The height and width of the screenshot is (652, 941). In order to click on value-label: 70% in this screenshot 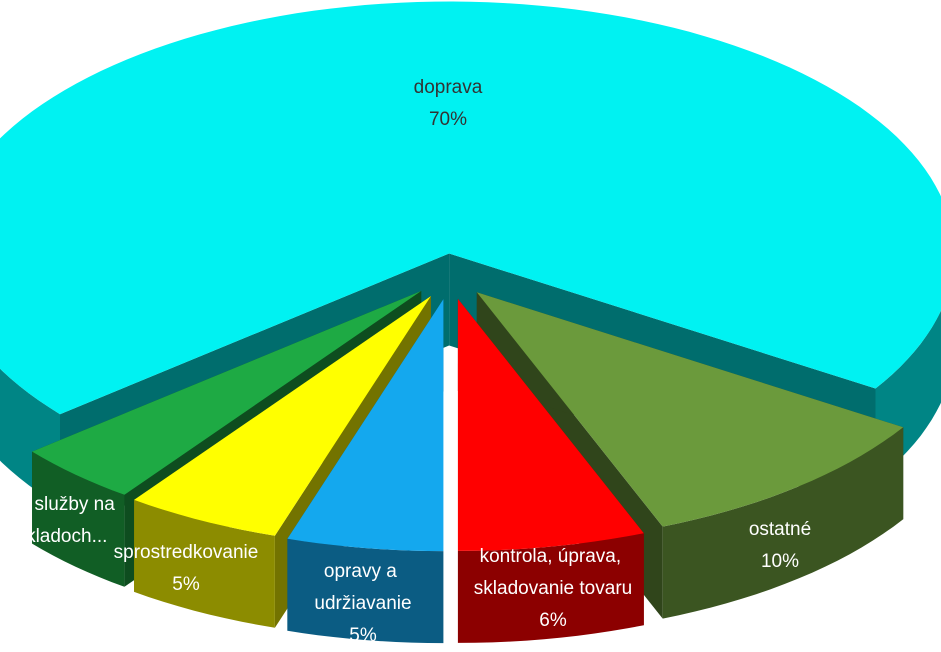, I will do `click(448, 119)`.